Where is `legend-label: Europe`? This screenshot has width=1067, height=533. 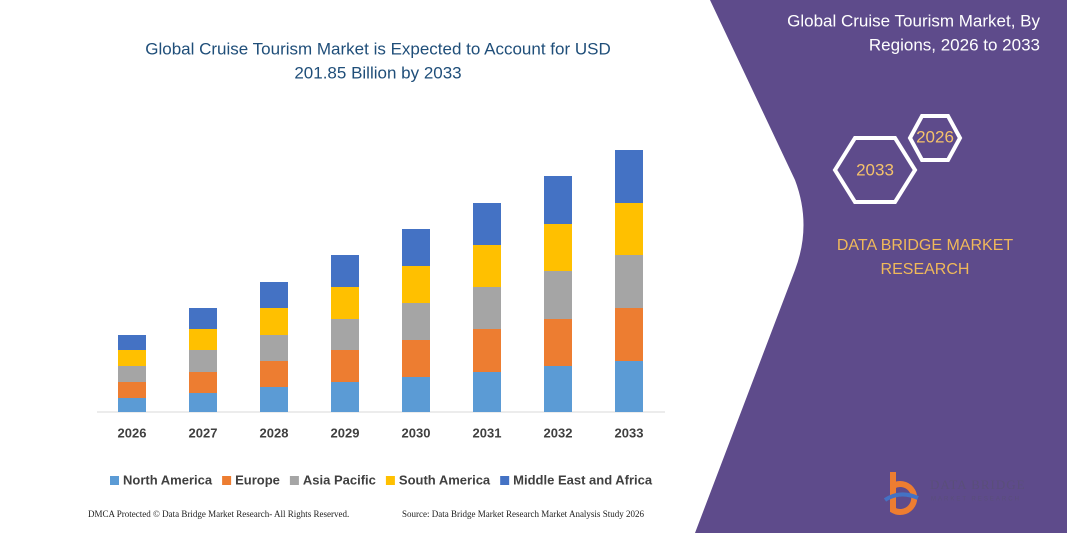
legend-label: Europe is located at coordinates (257, 479).